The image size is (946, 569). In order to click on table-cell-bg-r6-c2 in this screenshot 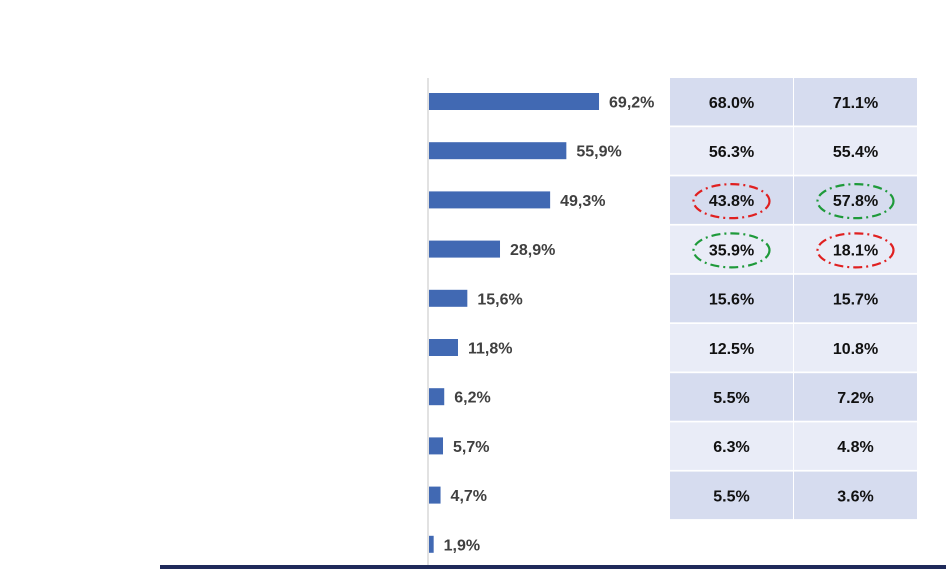, I will do `click(855, 348)`.